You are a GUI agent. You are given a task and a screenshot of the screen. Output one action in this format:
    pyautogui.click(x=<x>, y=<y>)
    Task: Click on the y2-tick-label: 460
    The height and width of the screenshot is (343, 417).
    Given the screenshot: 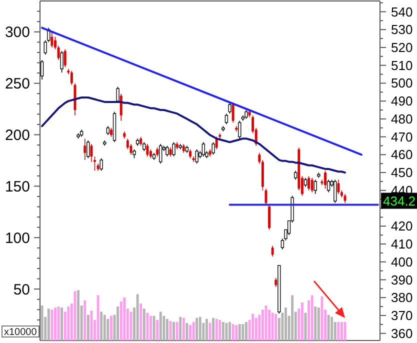 What is the action you would take?
    pyautogui.click(x=402, y=154)
    